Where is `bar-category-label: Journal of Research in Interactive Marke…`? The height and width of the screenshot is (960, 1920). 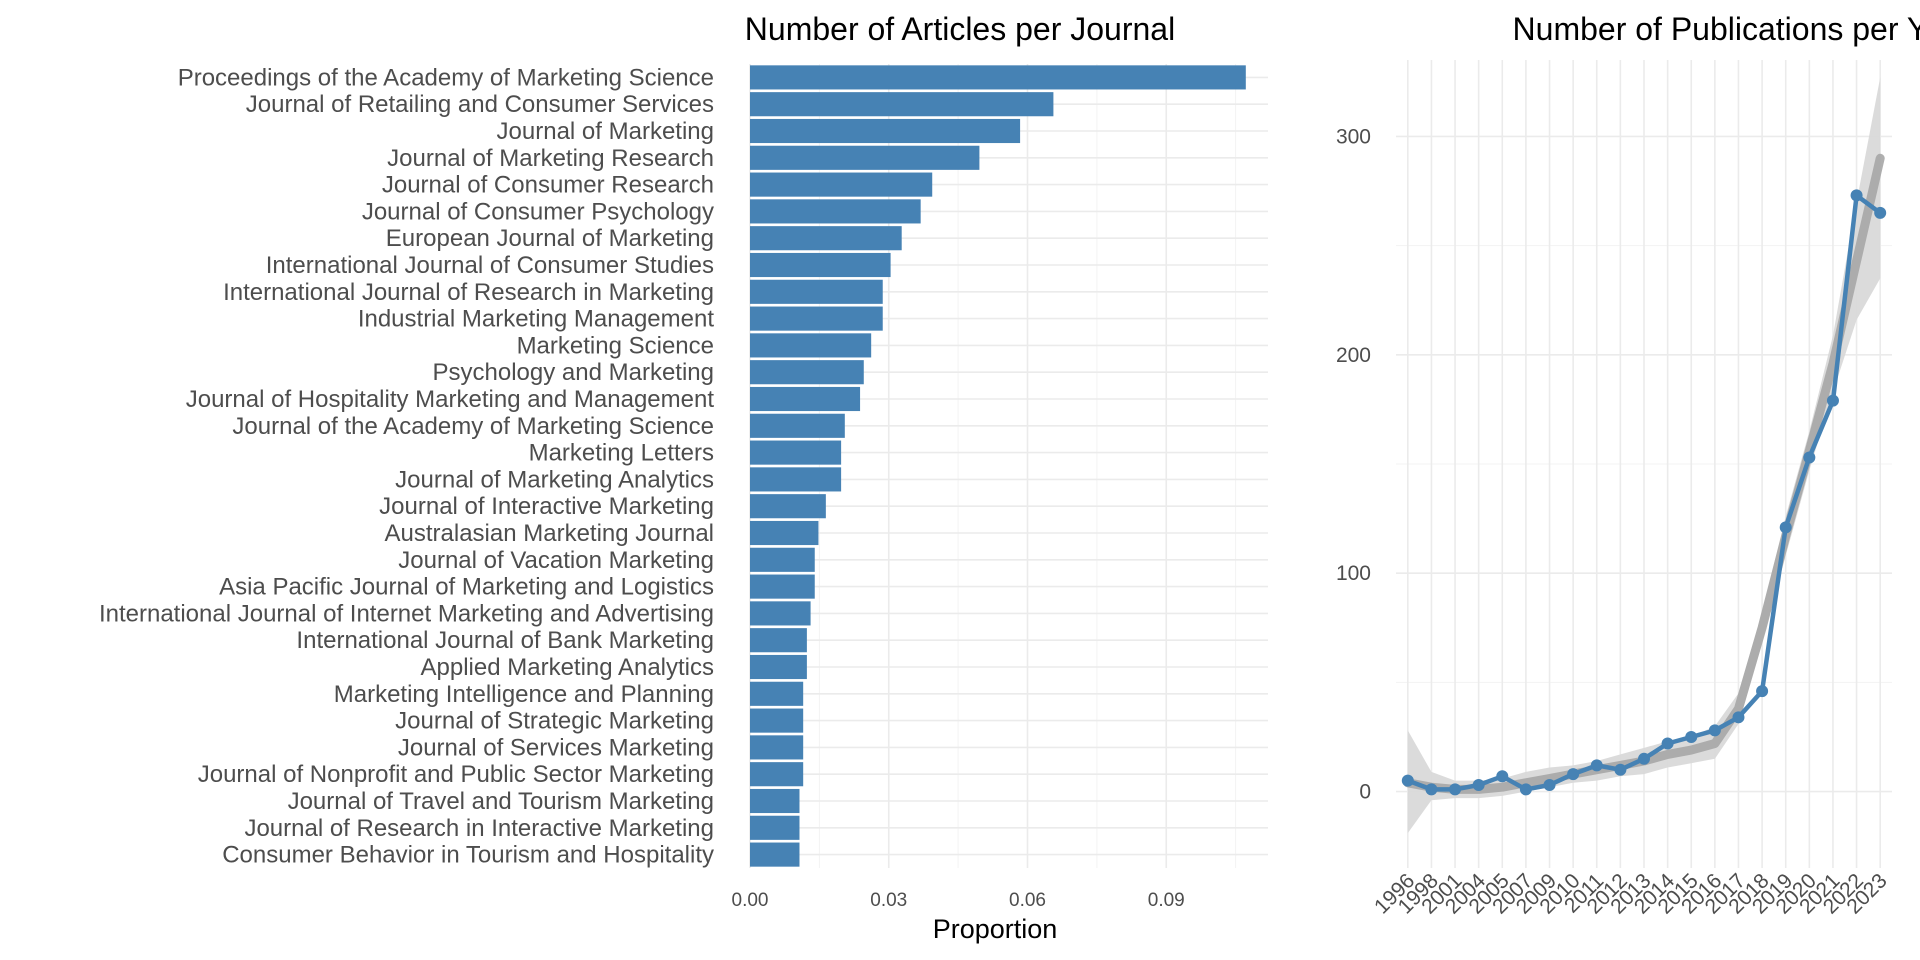
bar-category-label: Journal of Research in Interactive Marke… is located at coordinates (479, 828).